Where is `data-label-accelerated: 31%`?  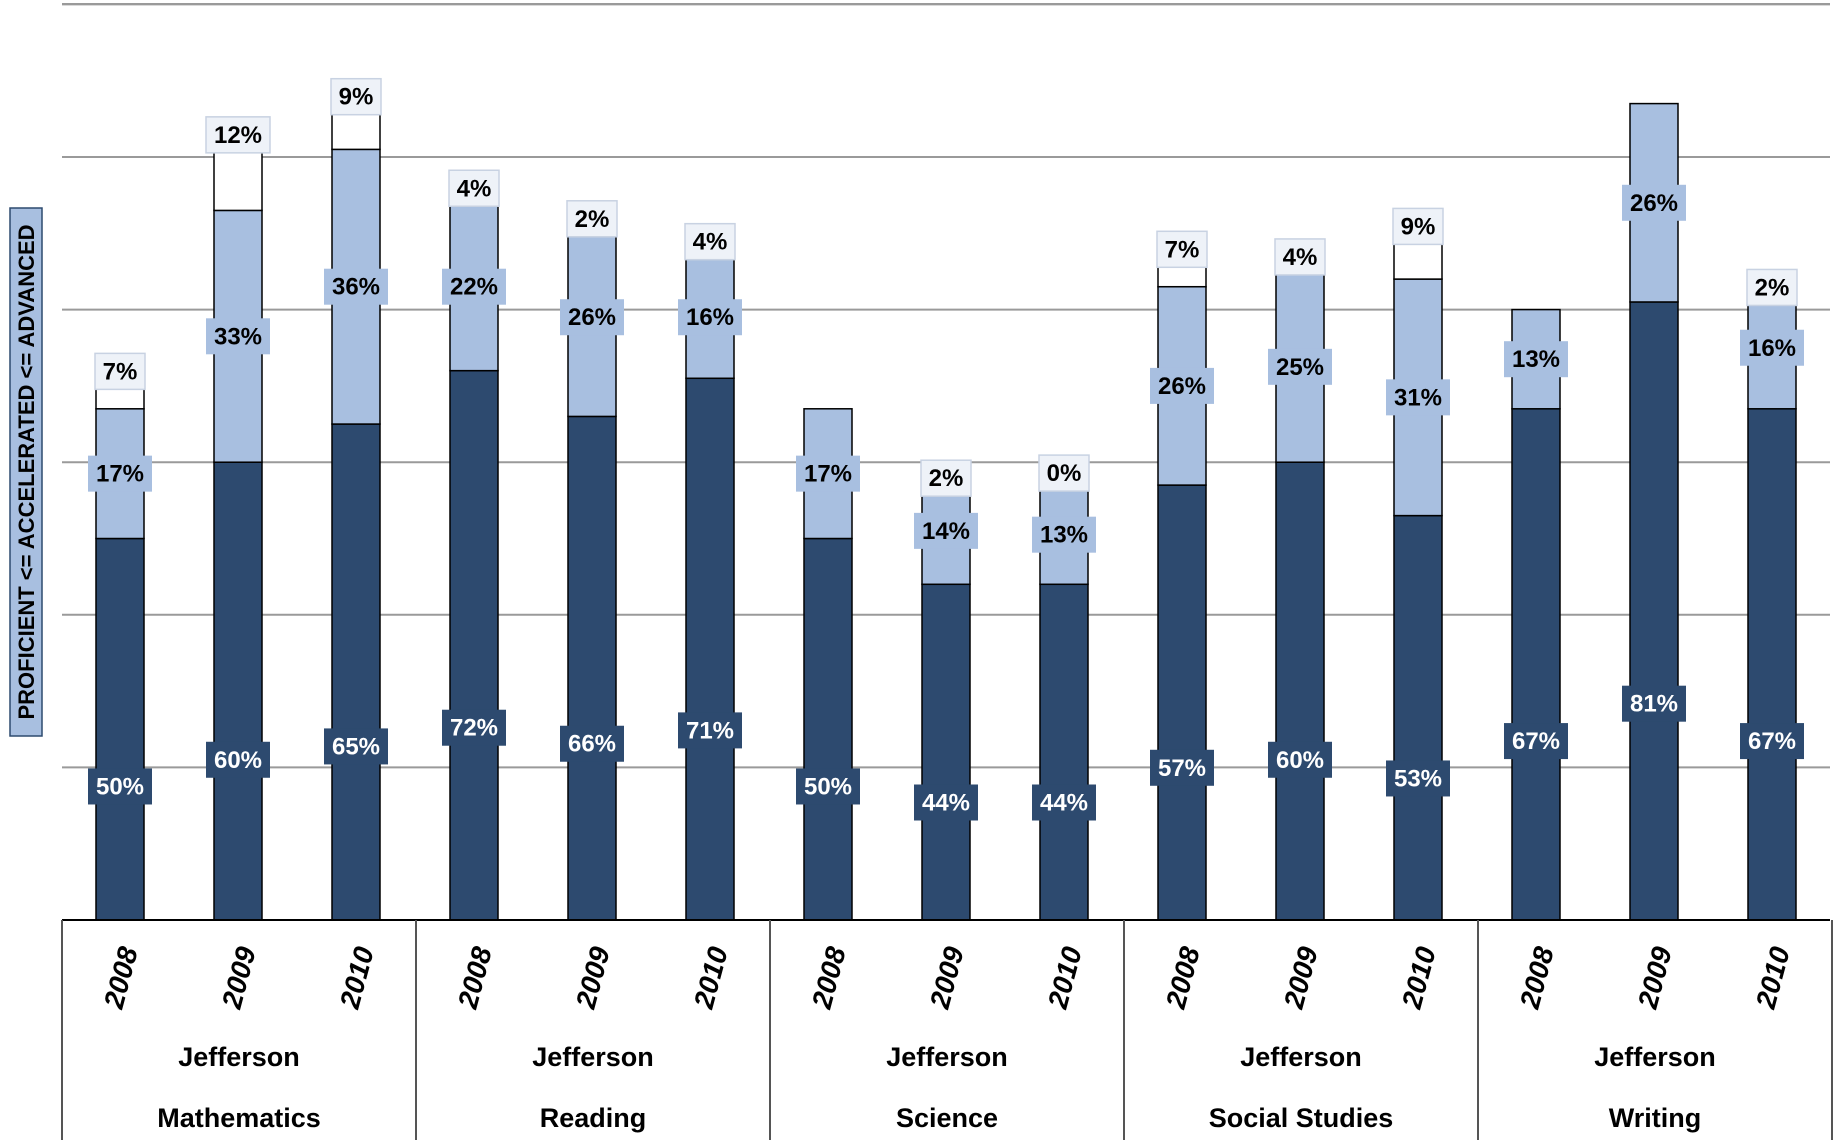 data-label-accelerated: 31% is located at coordinates (1418, 397).